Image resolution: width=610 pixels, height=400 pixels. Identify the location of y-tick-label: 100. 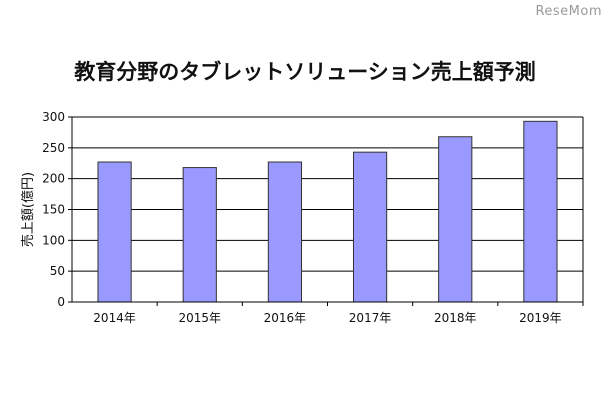
(53, 240).